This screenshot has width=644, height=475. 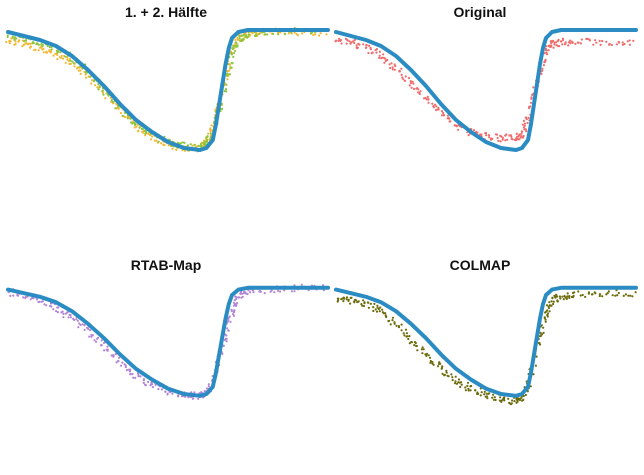 I want to click on reference-trajectory-line, so click(x=486, y=90).